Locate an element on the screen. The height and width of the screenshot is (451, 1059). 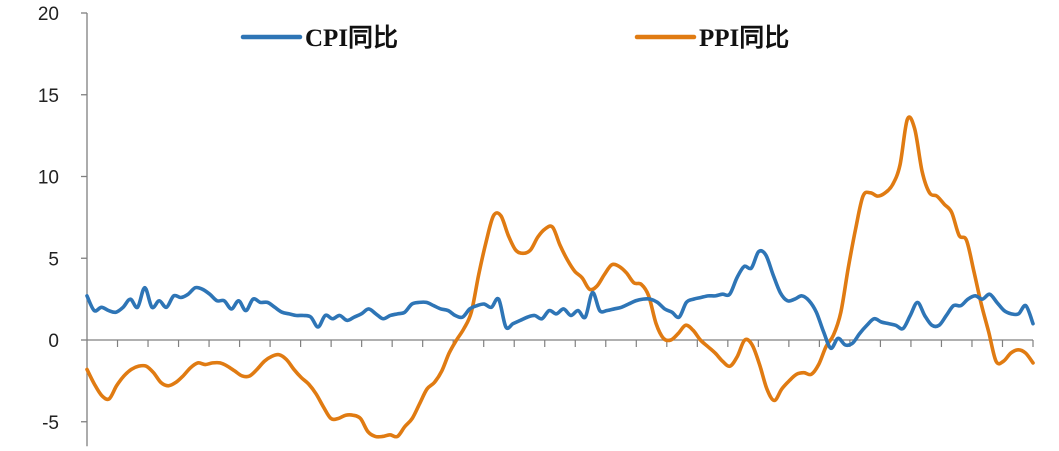
y-tick-label: 20 is located at coordinates (48, 14).